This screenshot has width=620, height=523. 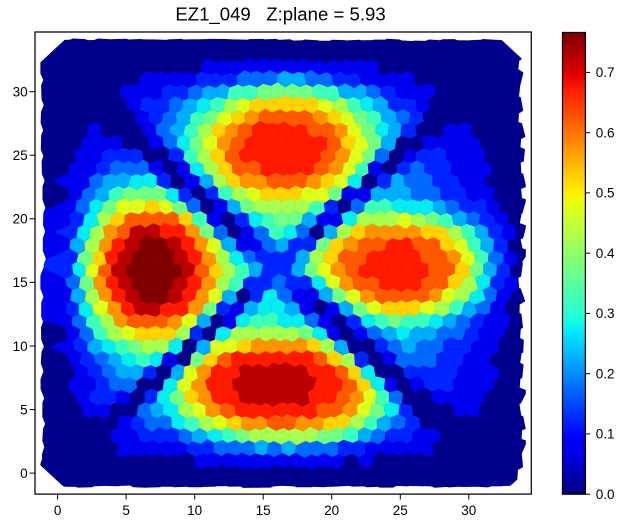 I want to click on svg-text: 0.2, so click(x=605, y=374).